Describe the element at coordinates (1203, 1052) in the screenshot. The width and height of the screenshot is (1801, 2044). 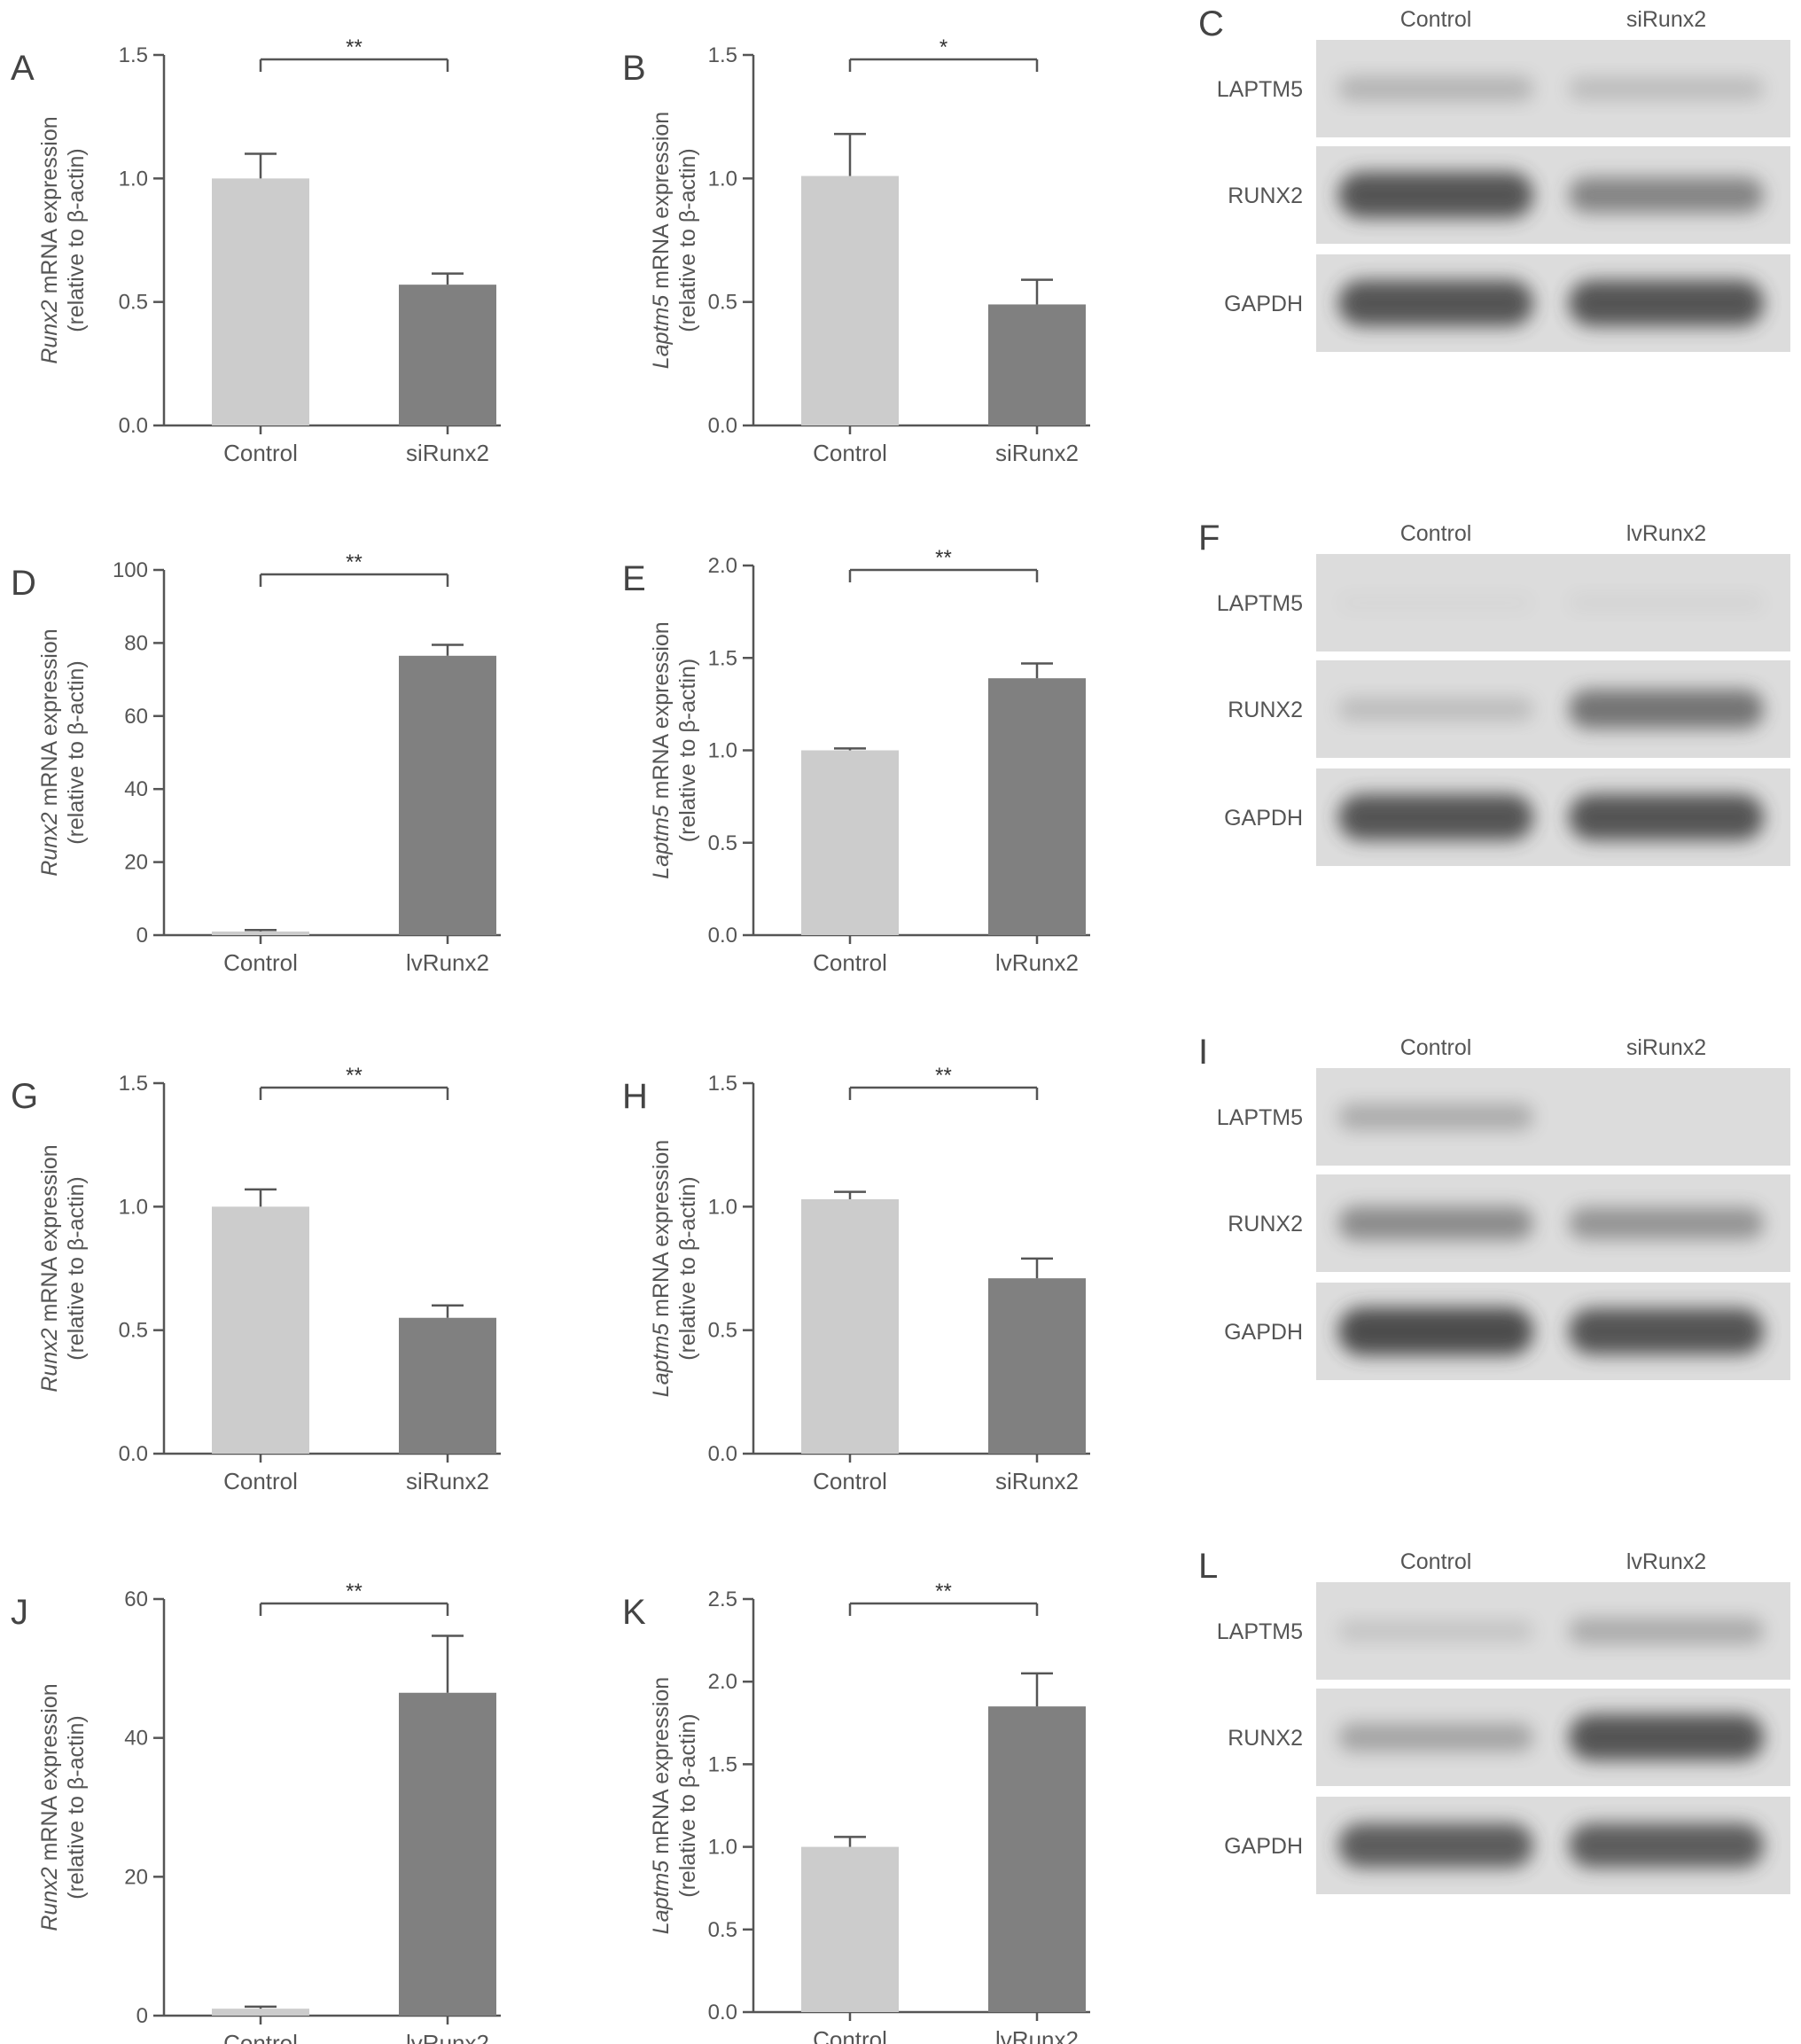
I see `panel-letter: I` at that location.